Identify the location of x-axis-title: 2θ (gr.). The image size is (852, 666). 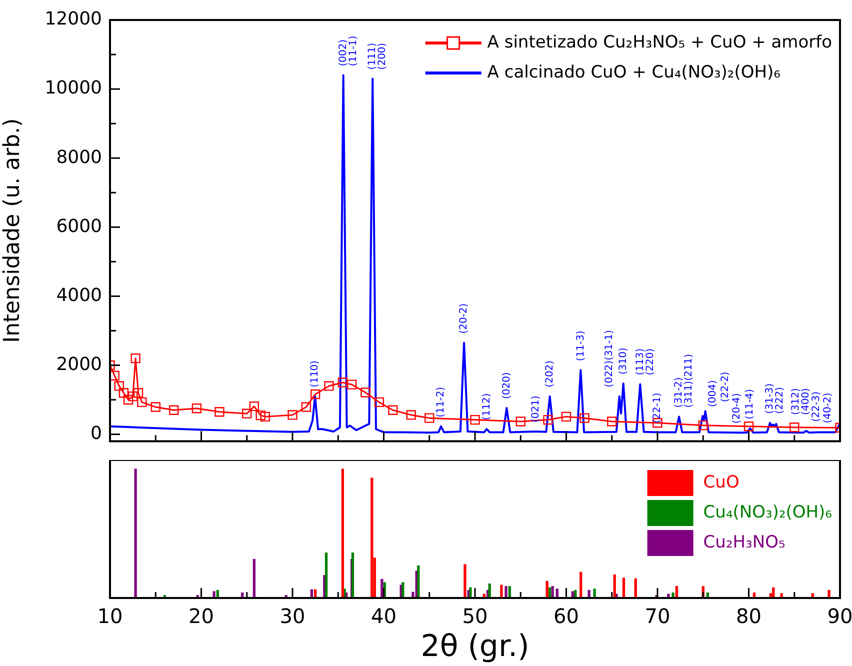
(475, 646).